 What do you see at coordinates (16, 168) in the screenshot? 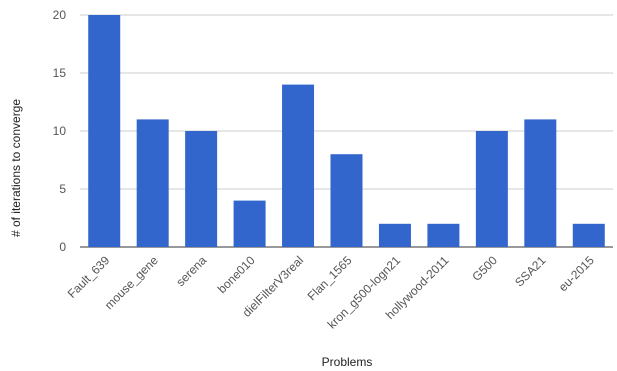
I see `y-axis-label: # of iterations to converge` at bounding box center [16, 168].